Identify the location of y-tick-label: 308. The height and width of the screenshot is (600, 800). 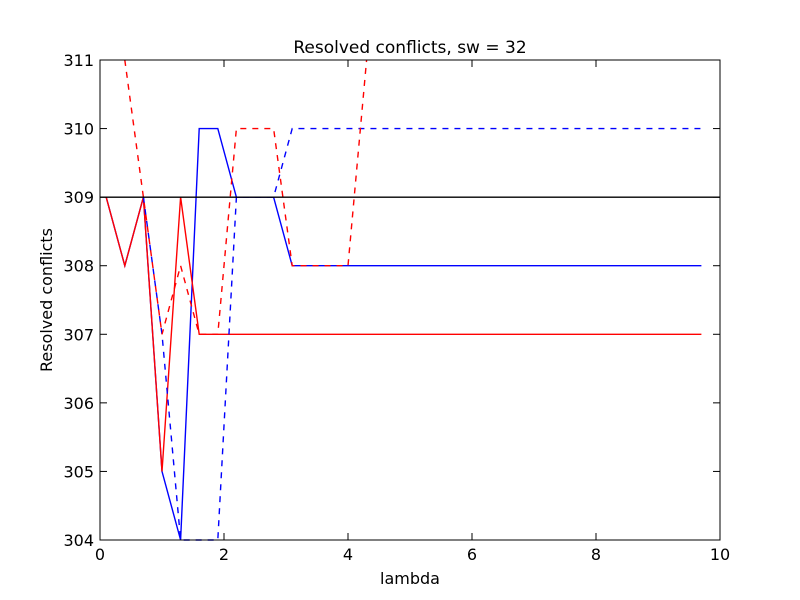
(78, 266).